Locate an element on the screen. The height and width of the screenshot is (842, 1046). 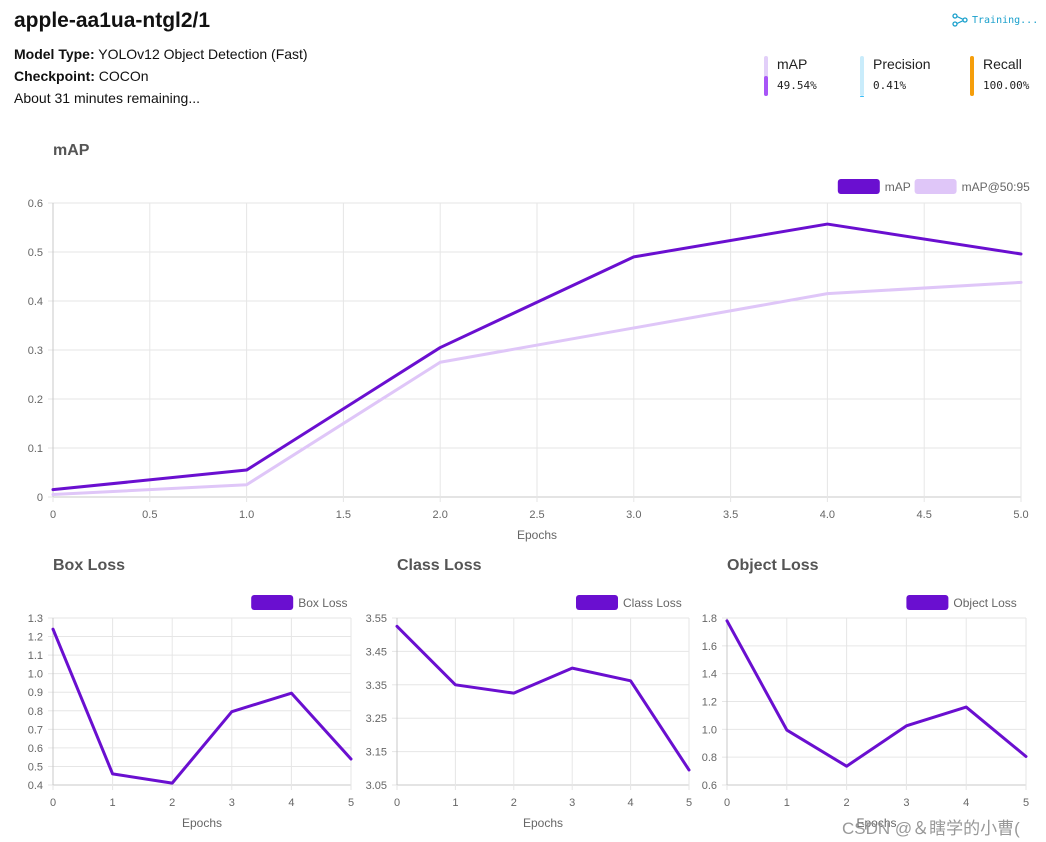
checkpoint-label: Checkpoint: is located at coordinates (54, 76).